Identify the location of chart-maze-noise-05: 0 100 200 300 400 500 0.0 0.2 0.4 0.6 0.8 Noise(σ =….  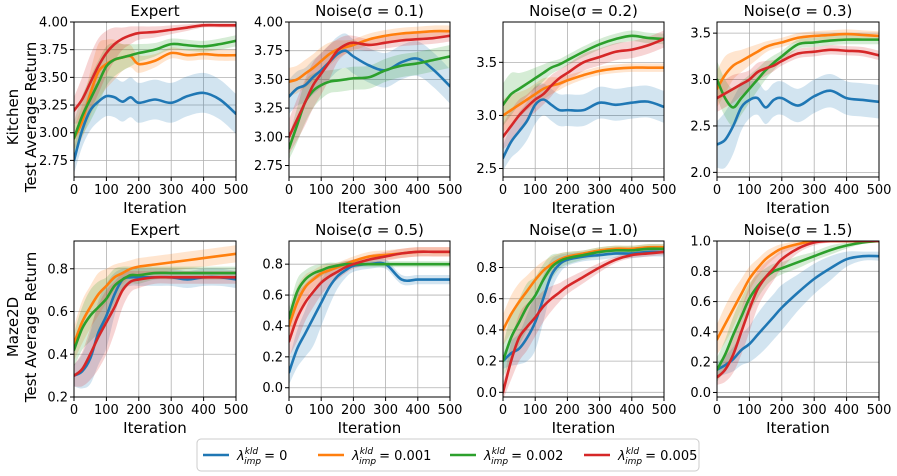
(362, 329).